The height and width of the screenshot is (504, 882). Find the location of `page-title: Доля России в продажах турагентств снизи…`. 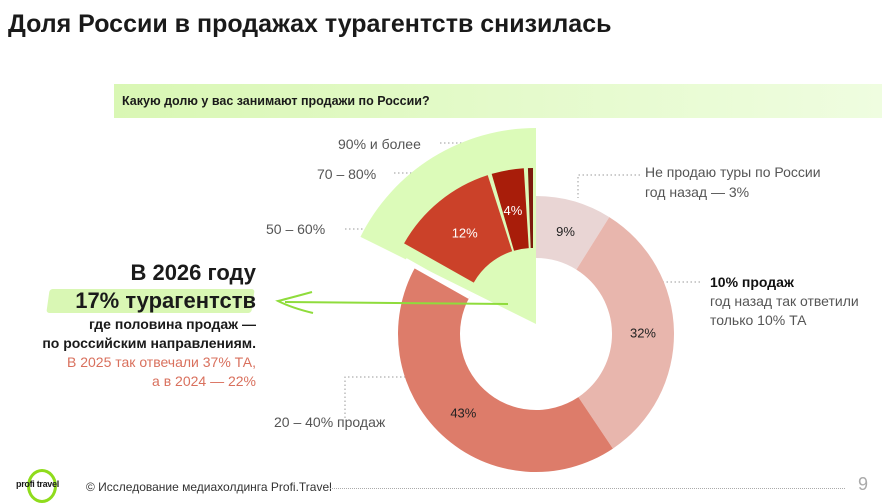

page-title: Доля России в продажах турагентств снизи… is located at coordinates (310, 24).